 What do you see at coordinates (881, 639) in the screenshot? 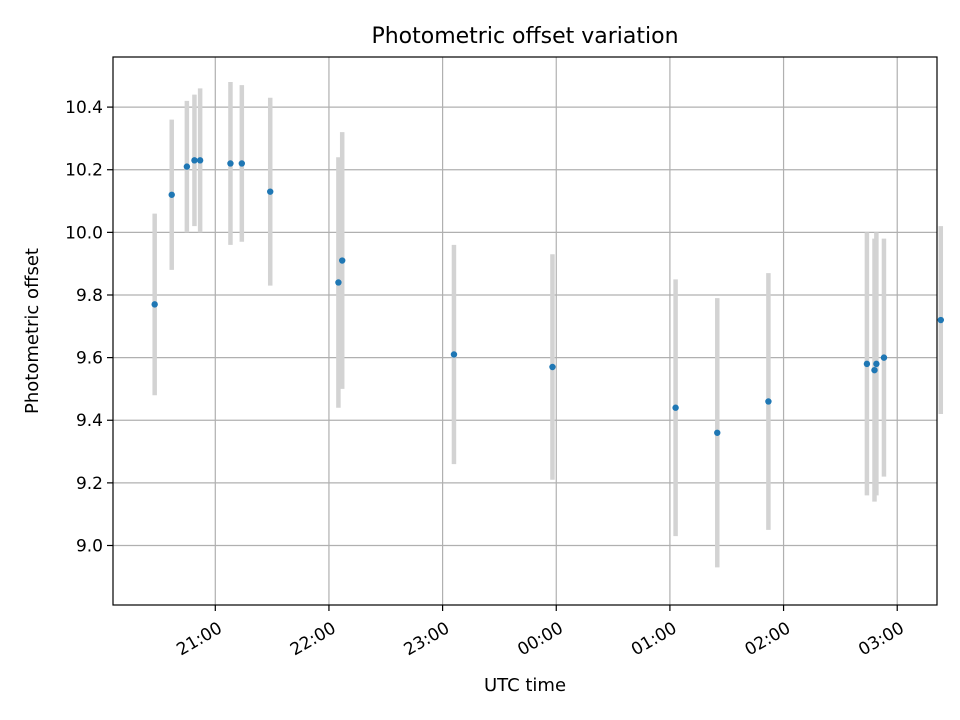
I see `x-tick-label: 03:00` at bounding box center [881, 639].